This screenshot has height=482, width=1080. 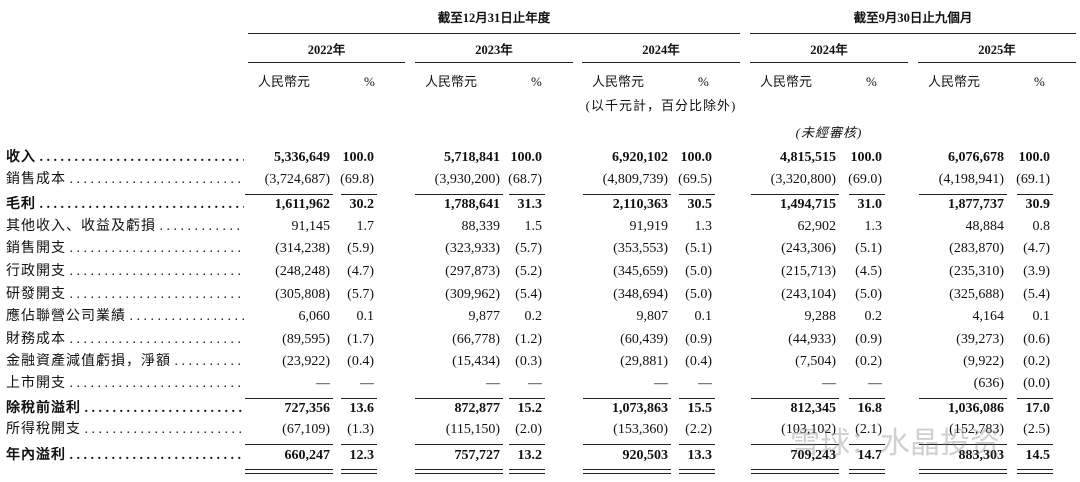 I want to click on row-label: 銷售開支, so click(x=125, y=249).